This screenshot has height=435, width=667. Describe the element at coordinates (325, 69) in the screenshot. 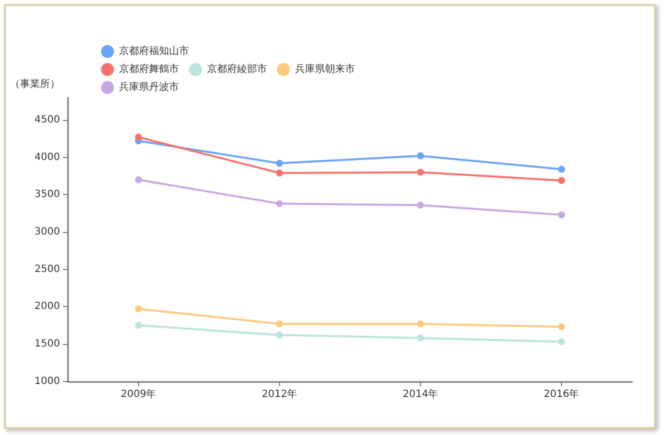

I see `legend-label: 兵庫県朝来市` at that location.